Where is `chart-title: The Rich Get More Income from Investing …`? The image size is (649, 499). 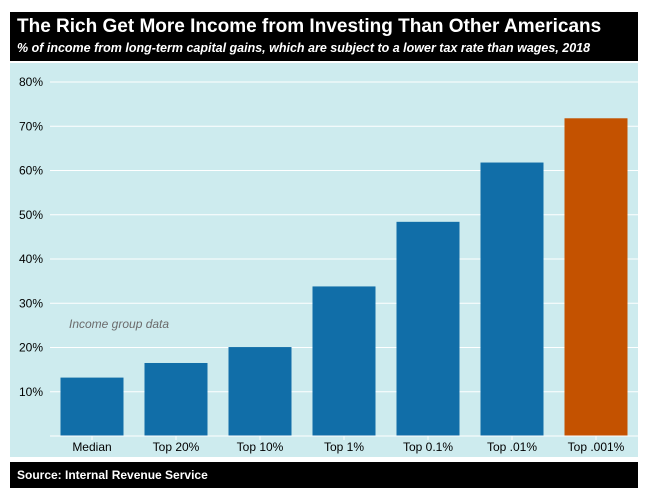
chart-title: The Rich Get More Income from Investing … is located at coordinates (309, 26).